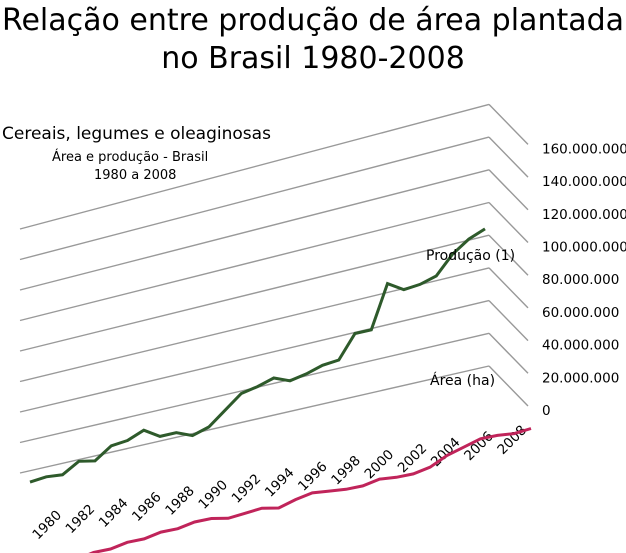  Describe the element at coordinates (180, 501) in the screenshot. I see `x-tick-label: 1988` at that location.